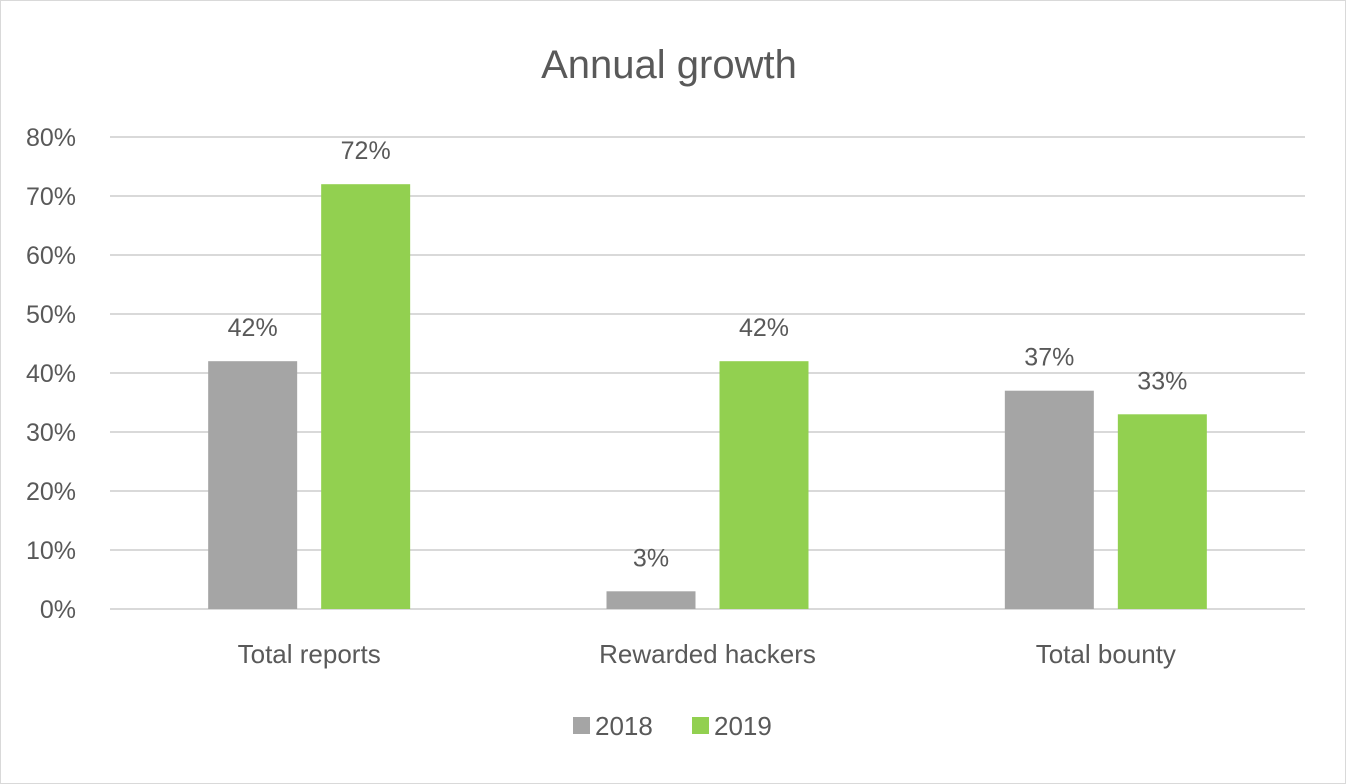 This screenshot has height=784, width=1346. Describe the element at coordinates (51, 374) in the screenshot. I see `y-tick-label: 40%` at that location.